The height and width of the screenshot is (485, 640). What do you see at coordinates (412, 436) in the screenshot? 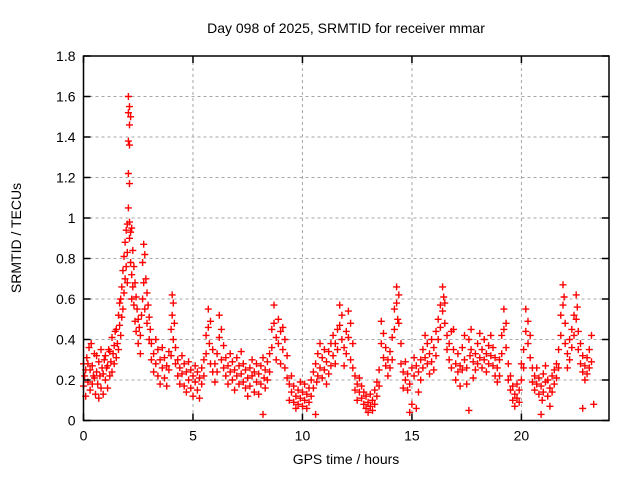
I see `x-tick-label: 15` at bounding box center [412, 436].